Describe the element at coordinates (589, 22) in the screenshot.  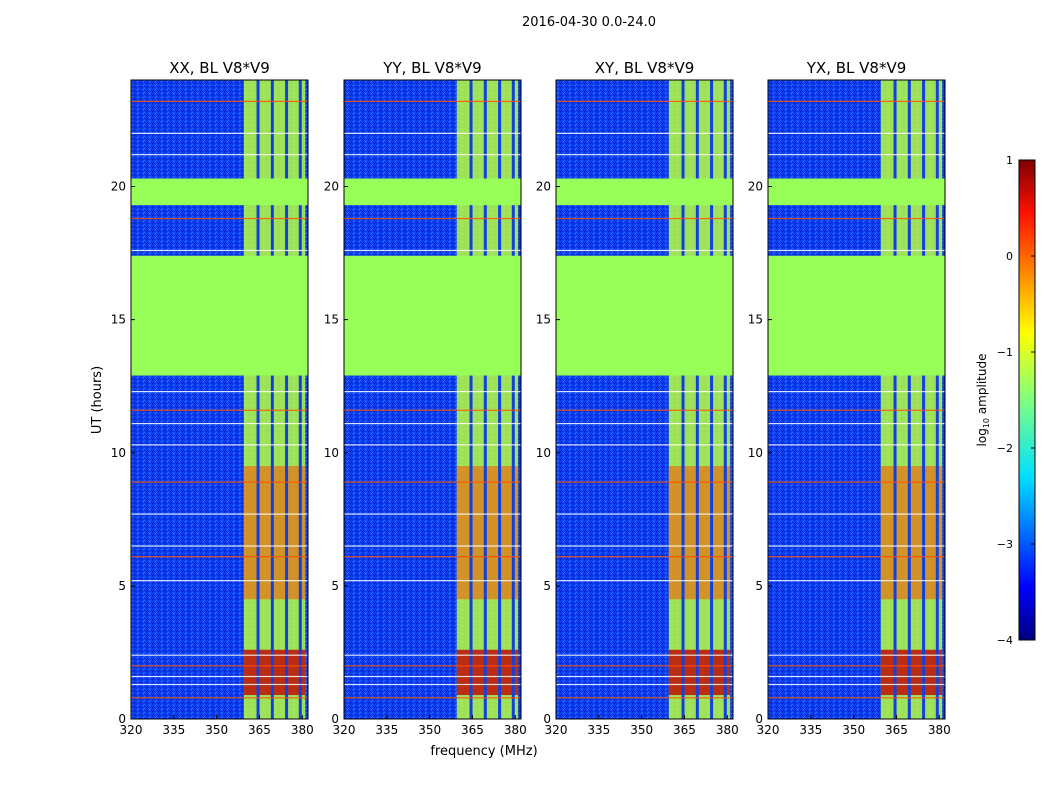
I see `figure-suptitle: 2016-04-30 0.0-24.0` at that location.